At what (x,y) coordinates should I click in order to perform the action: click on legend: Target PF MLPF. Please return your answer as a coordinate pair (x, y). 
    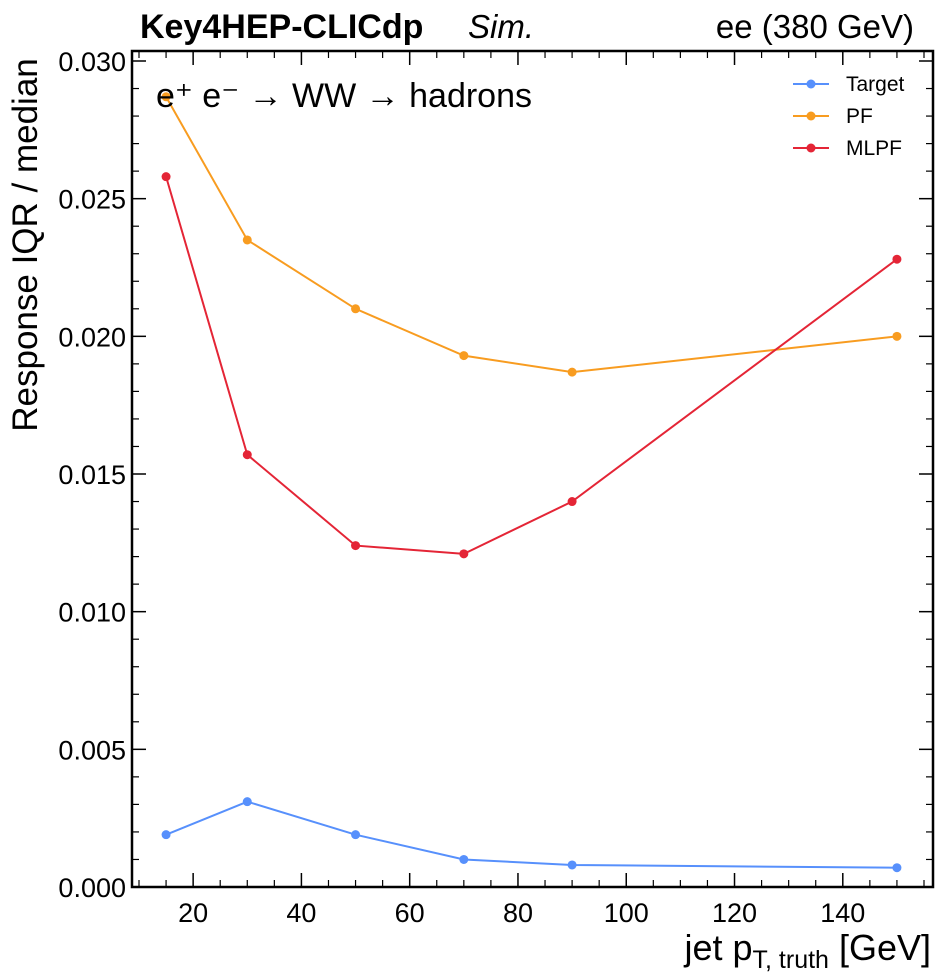
    Looking at the image, I should click on (849, 116).